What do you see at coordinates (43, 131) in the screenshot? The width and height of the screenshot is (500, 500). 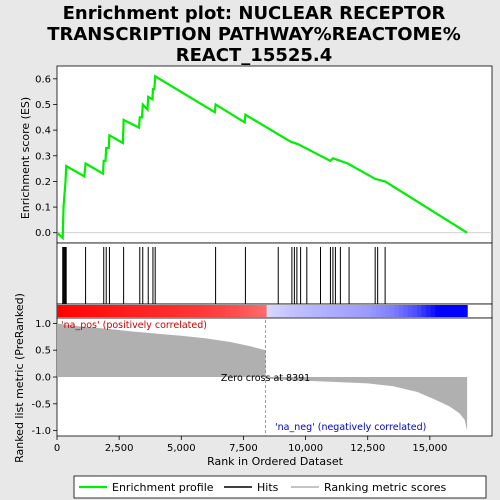 I see `es-ytick-label: 0.4` at bounding box center [43, 131].